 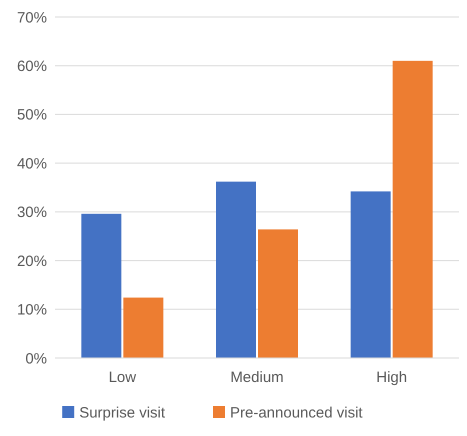 I want to click on y-tick-label: 60%, so click(x=31, y=66).